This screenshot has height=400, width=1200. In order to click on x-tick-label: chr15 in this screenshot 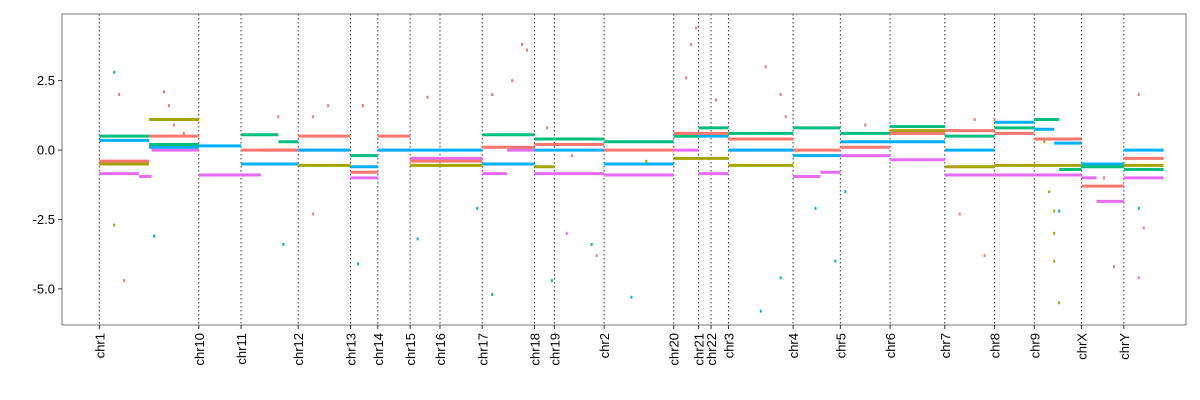, I will do `click(410, 349)`.